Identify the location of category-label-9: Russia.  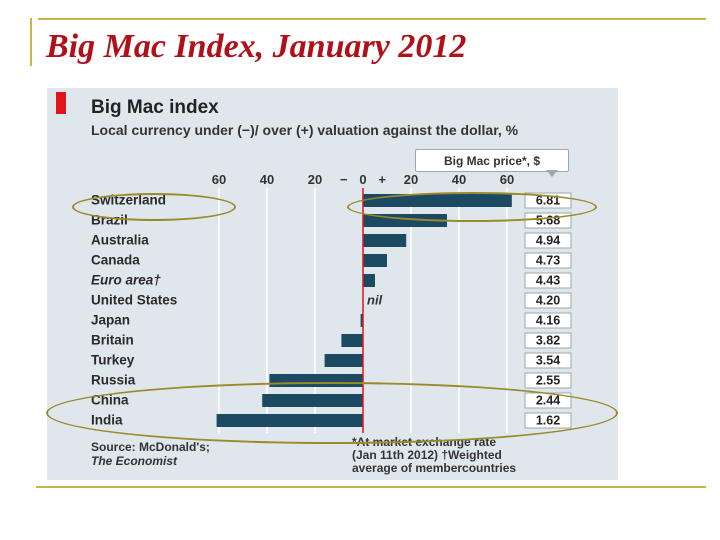
(113, 380).